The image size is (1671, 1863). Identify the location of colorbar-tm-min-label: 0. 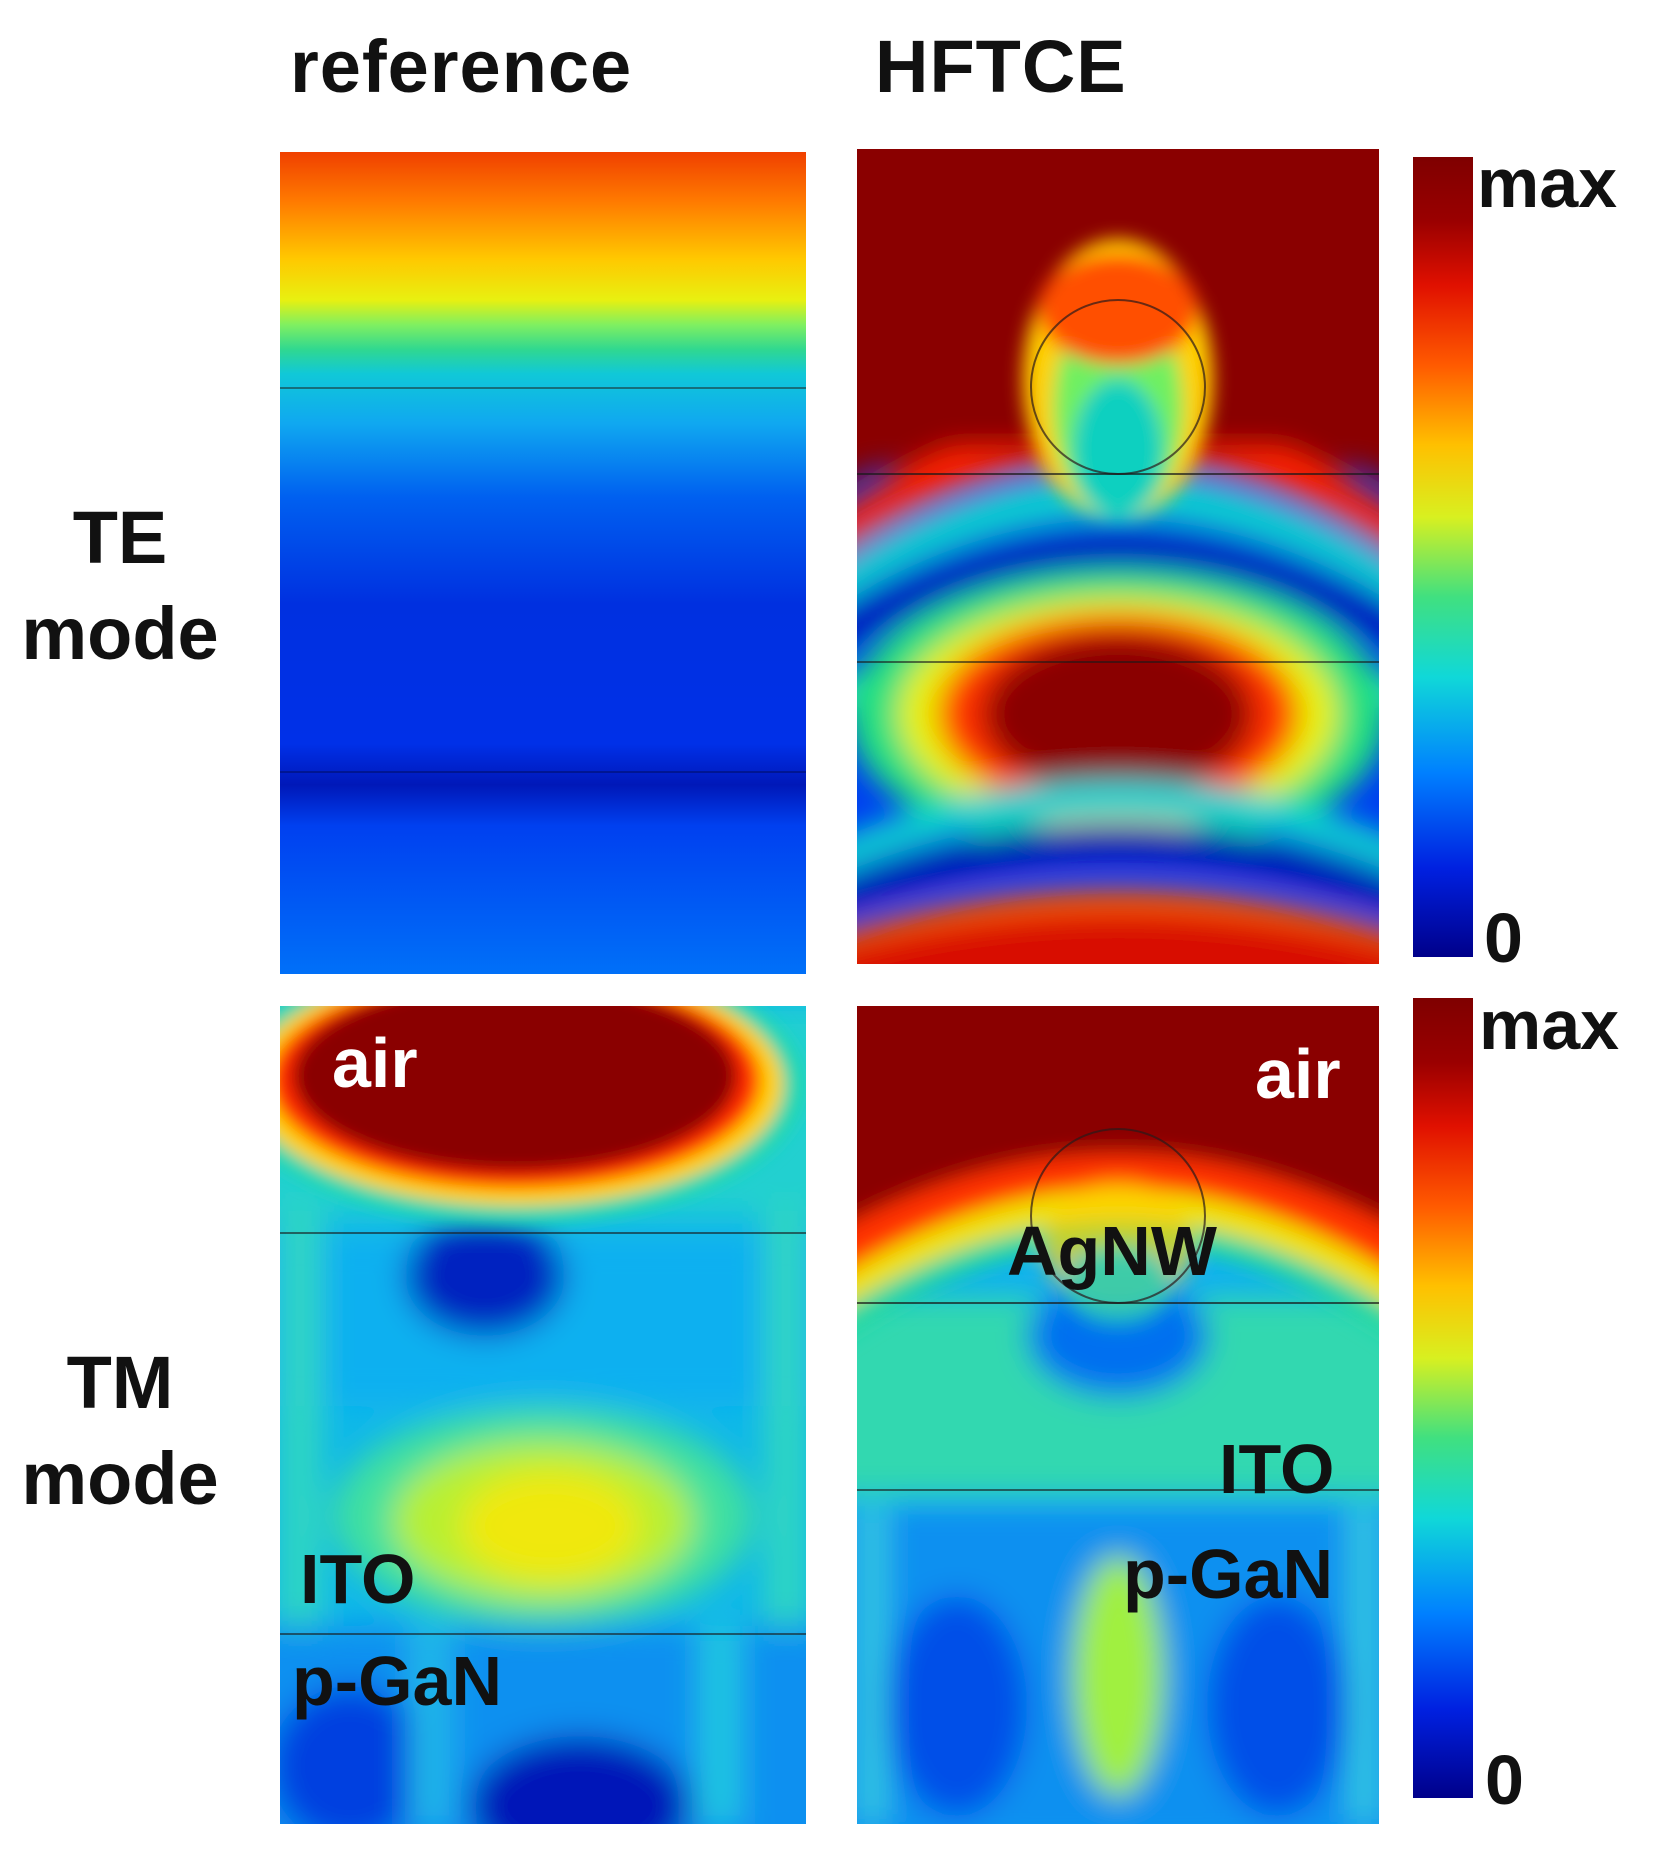
(1504, 1780).